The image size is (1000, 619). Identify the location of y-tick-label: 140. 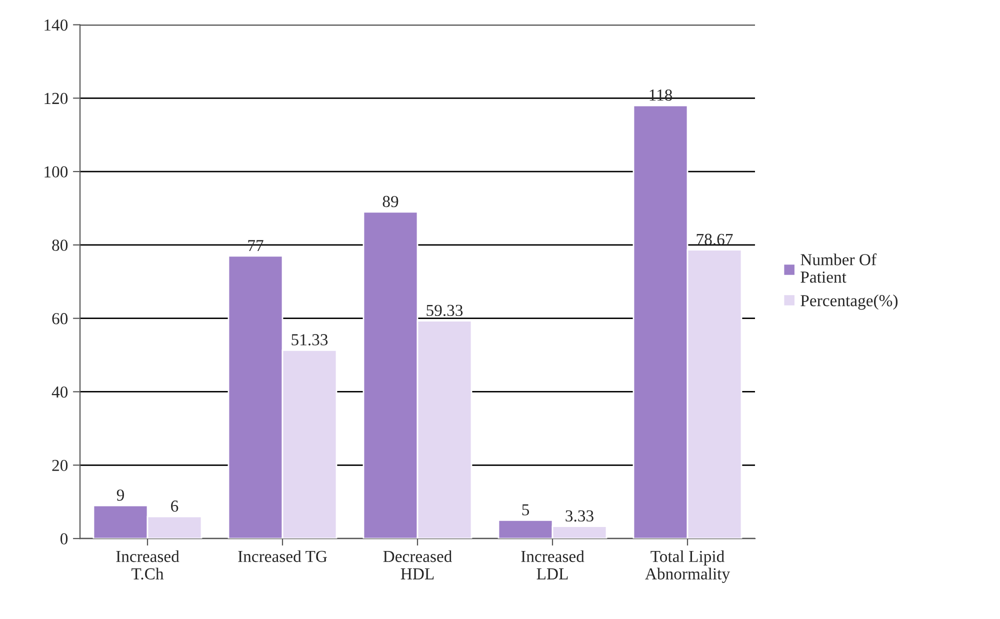
(56, 25).